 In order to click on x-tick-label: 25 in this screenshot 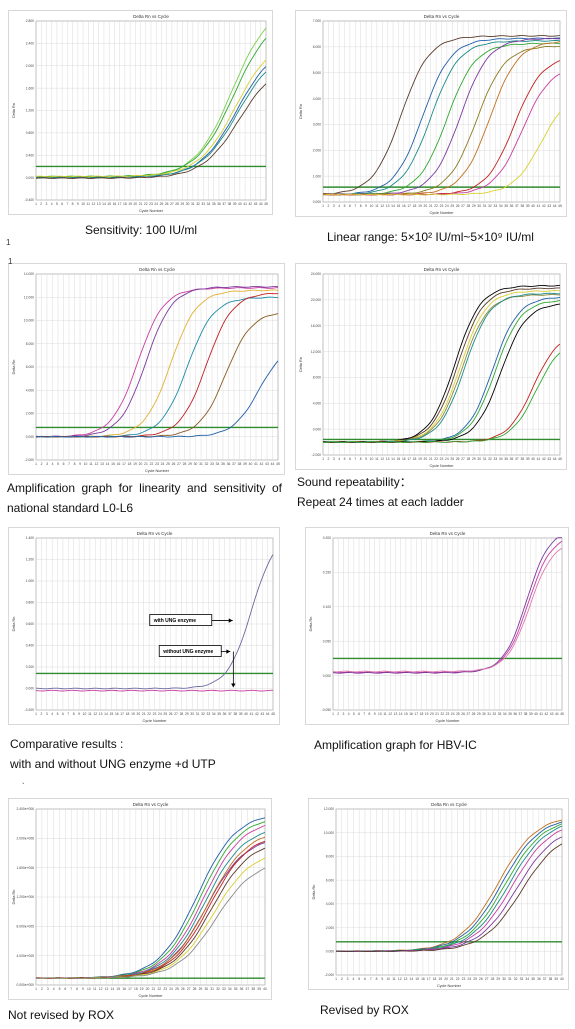, I will do `click(177, 989)`.